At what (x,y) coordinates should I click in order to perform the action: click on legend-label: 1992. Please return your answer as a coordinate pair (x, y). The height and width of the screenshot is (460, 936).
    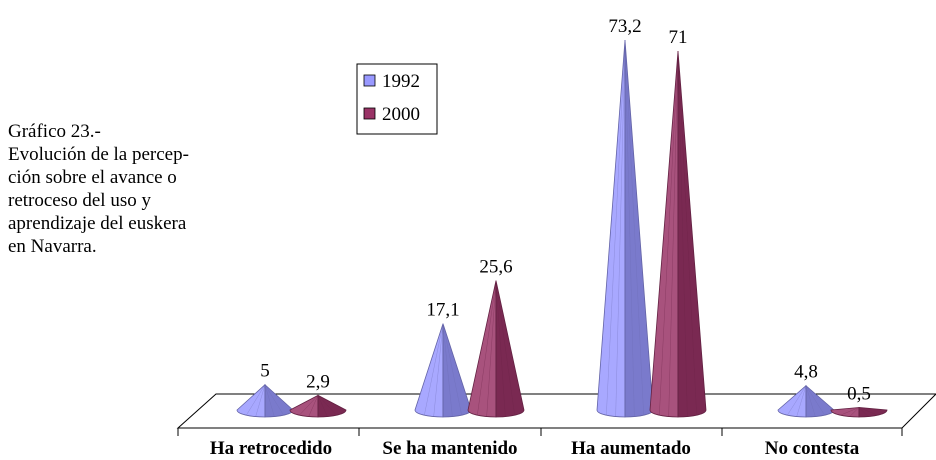
    Looking at the image, I should click on (401, 81).